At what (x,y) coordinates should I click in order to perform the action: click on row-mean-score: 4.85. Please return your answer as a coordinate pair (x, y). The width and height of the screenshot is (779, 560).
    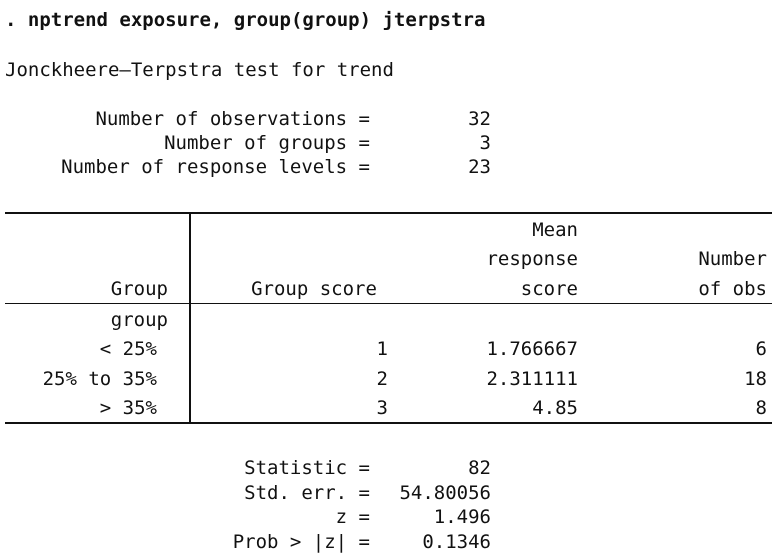
    Looking at the image, I should click on (555, 408).